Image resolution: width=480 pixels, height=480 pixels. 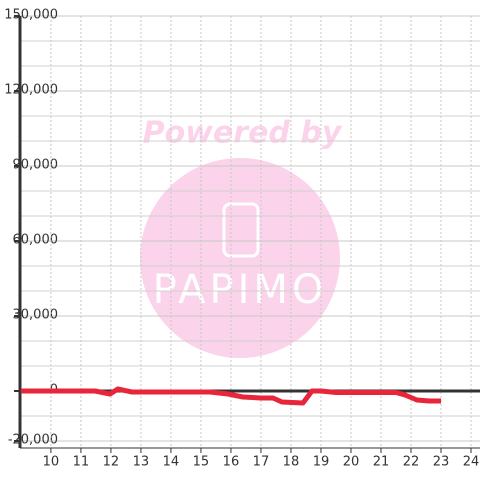 What do you see at coordinates (240, 290) in the screenshot?
I see `watermark-line2: PAPIMO` at bounding box center [240, 290].